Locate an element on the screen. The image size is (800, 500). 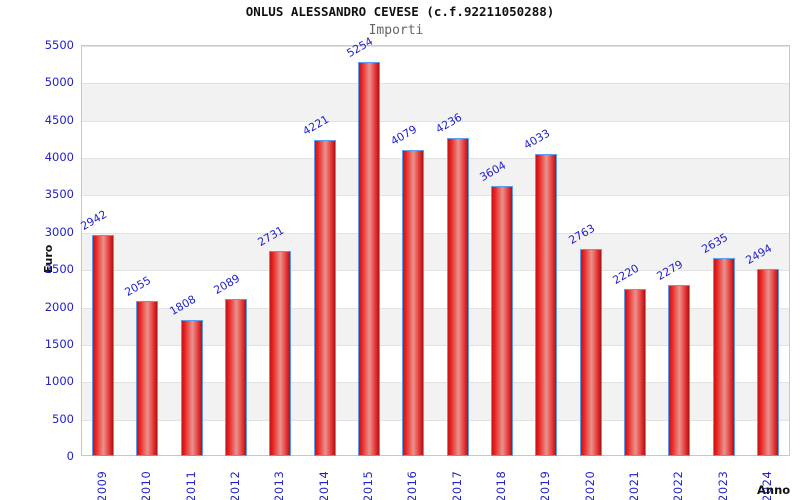
x-tick-label: 2022 is located at coordinates (678, 485).